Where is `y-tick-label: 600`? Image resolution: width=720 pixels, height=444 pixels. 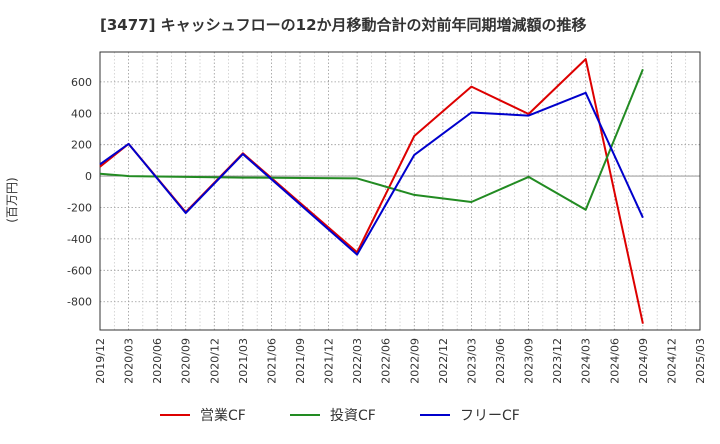
y-tick-label: 600 is located at coordinates (81, 82).